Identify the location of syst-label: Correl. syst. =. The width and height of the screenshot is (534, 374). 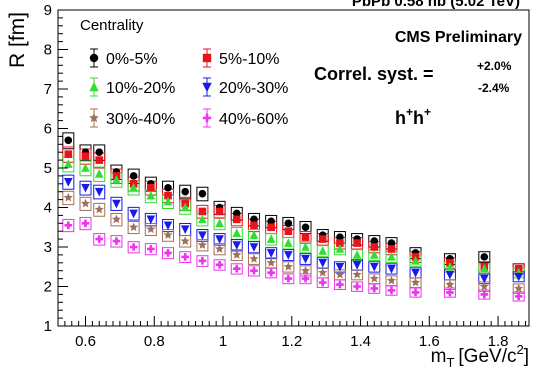
(374, 74).